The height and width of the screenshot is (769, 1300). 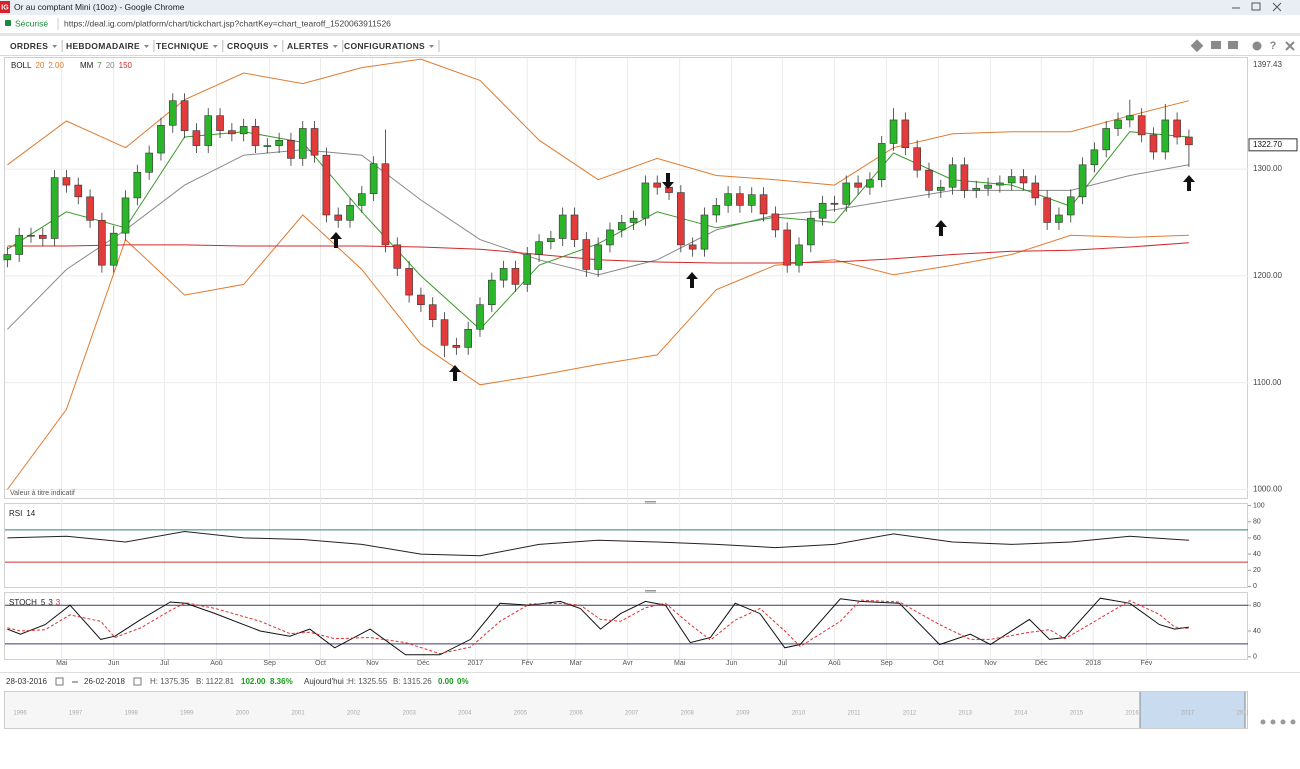 I want to click on icon-image, so click(x=1216, y=45).